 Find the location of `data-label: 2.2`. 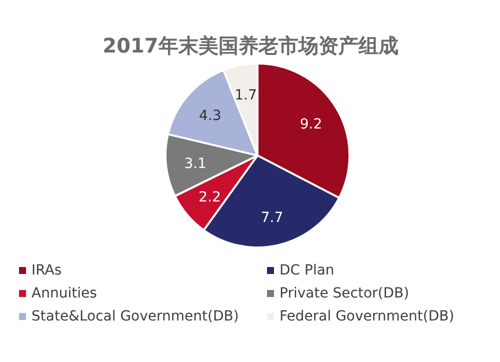

data-label: 2.2 is located at coordinates (209, 197).